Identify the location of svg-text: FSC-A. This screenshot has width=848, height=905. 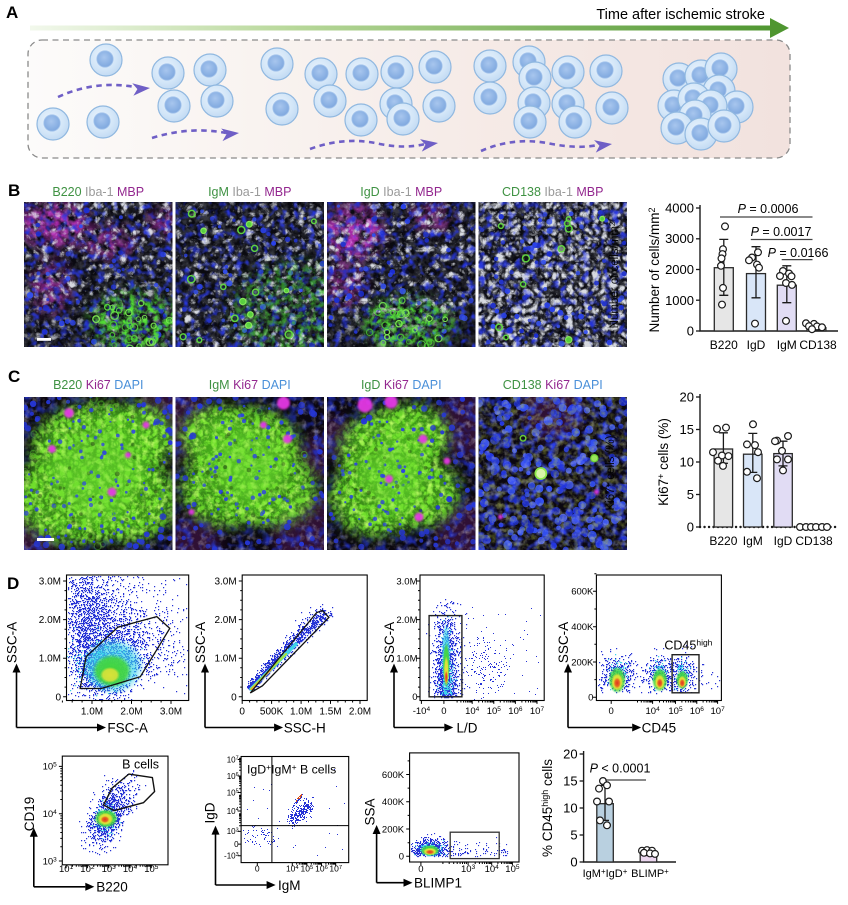
(127, 727).